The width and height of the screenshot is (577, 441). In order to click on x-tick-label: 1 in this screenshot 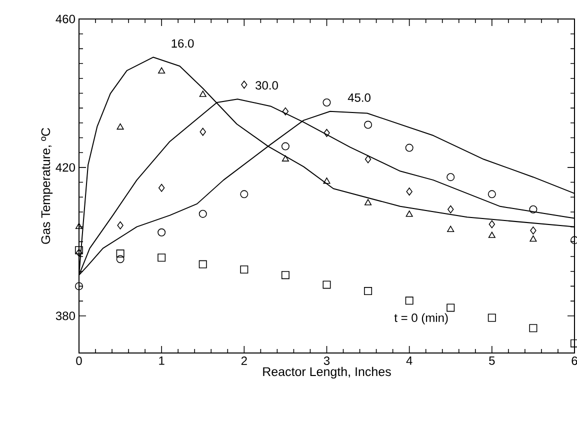, I will do `click(161, 360)`.